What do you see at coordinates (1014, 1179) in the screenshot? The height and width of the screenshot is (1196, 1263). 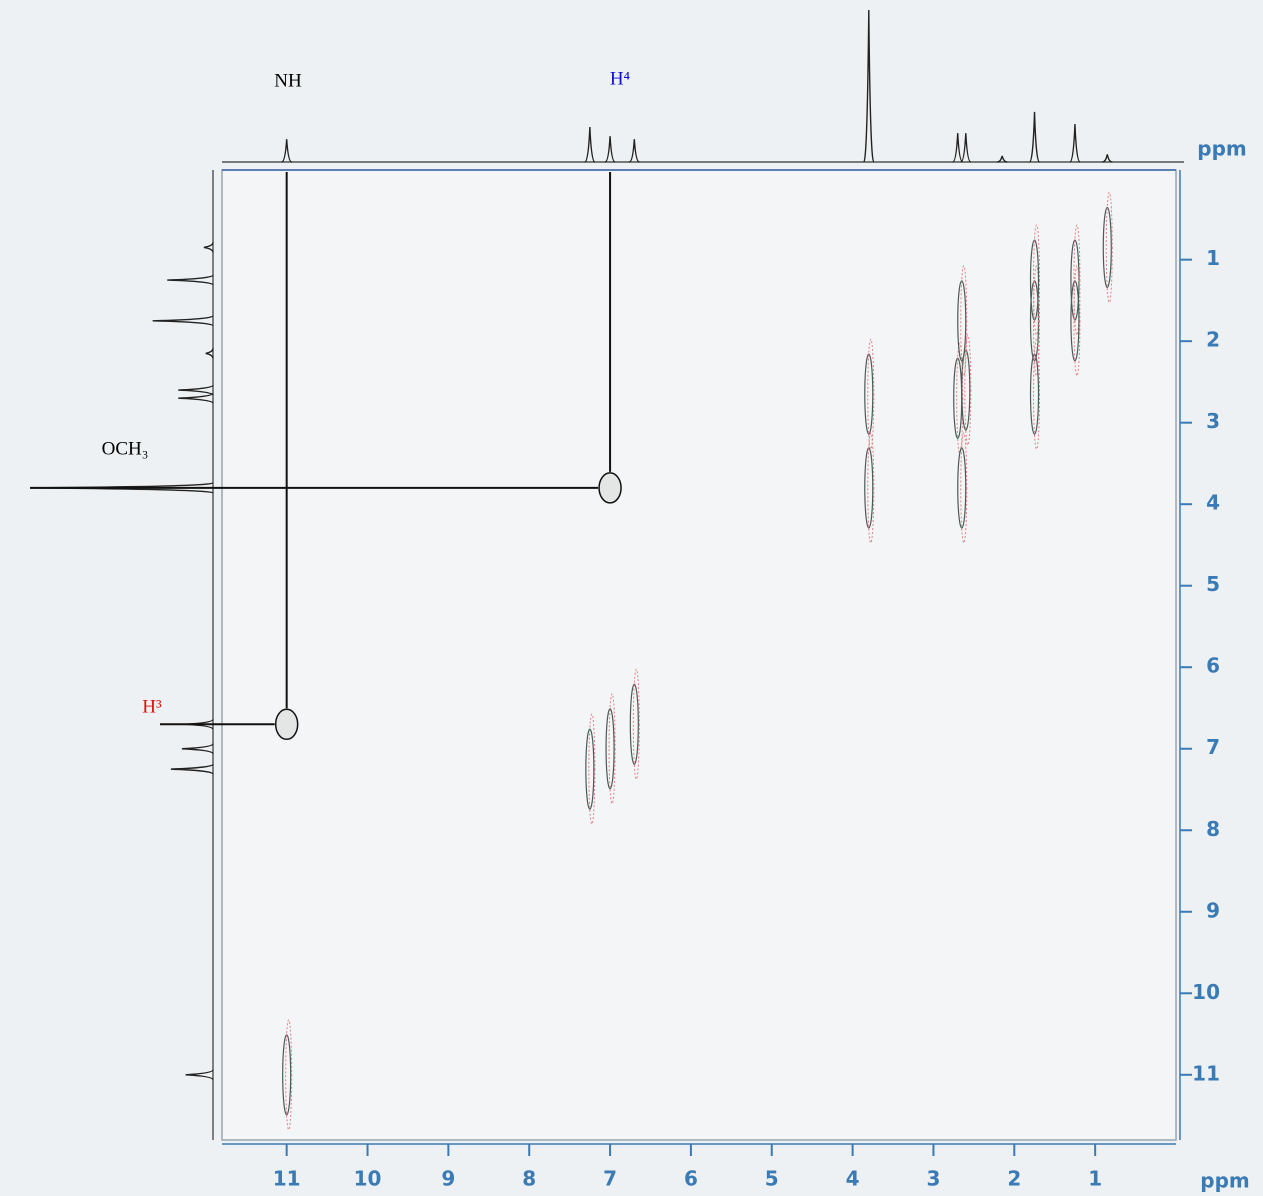 I see `x-tick-label: 2` at bounding box center [1014, 1179].